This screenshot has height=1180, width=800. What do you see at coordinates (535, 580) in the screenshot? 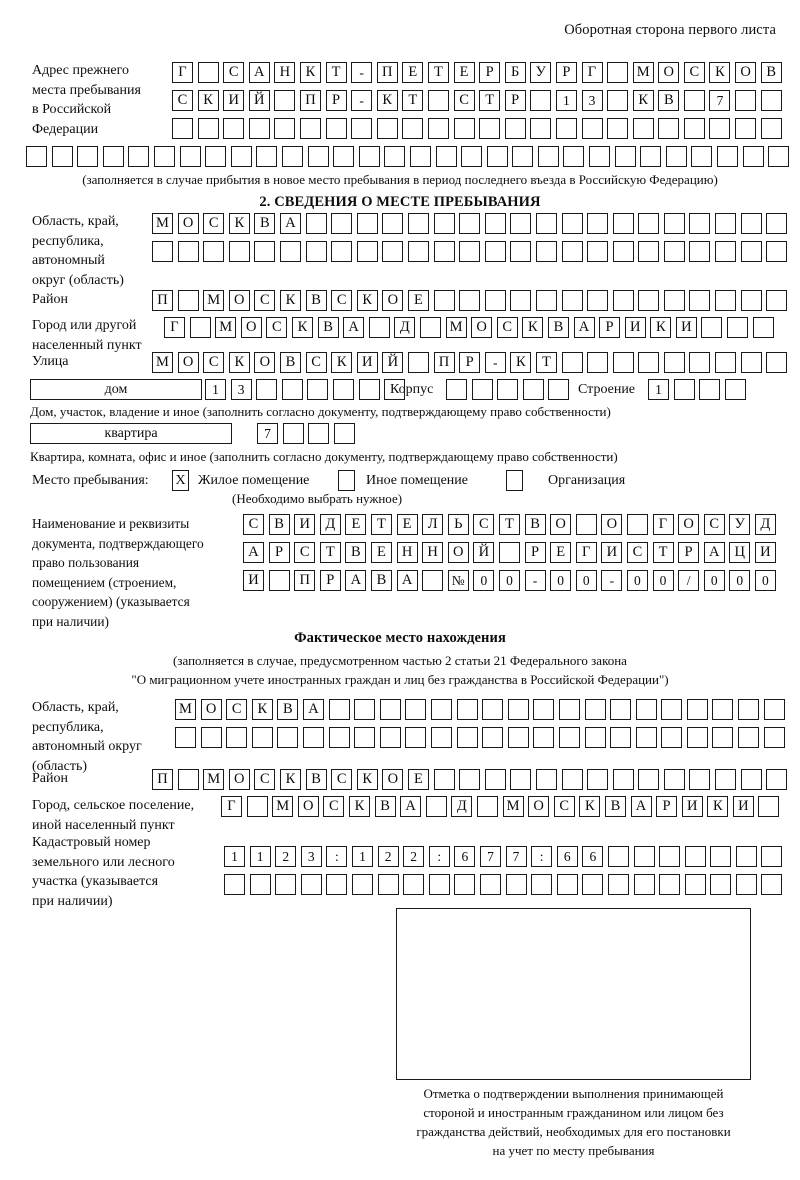
I see `comb-cell: -` at bounding box center [535, 580].